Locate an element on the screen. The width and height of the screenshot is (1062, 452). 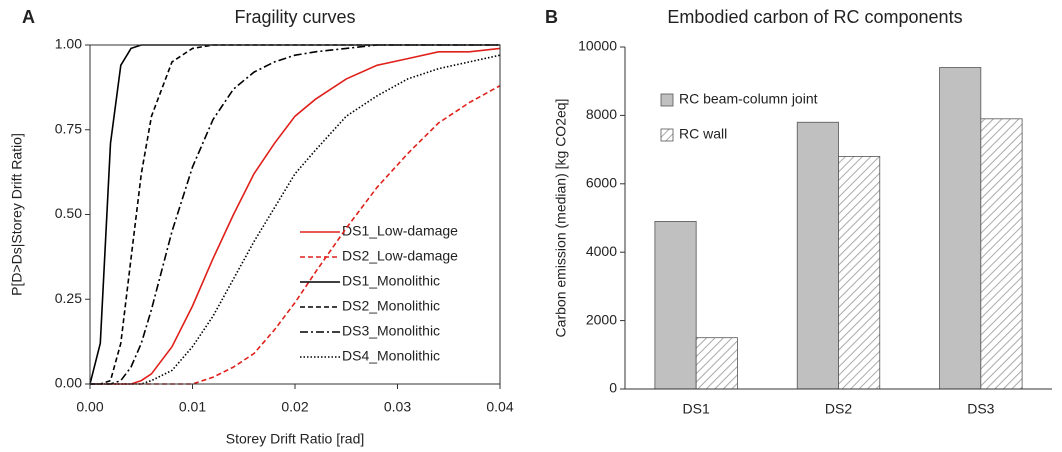
x-tick-label: 0.01 is located at coordinates (192, 407).